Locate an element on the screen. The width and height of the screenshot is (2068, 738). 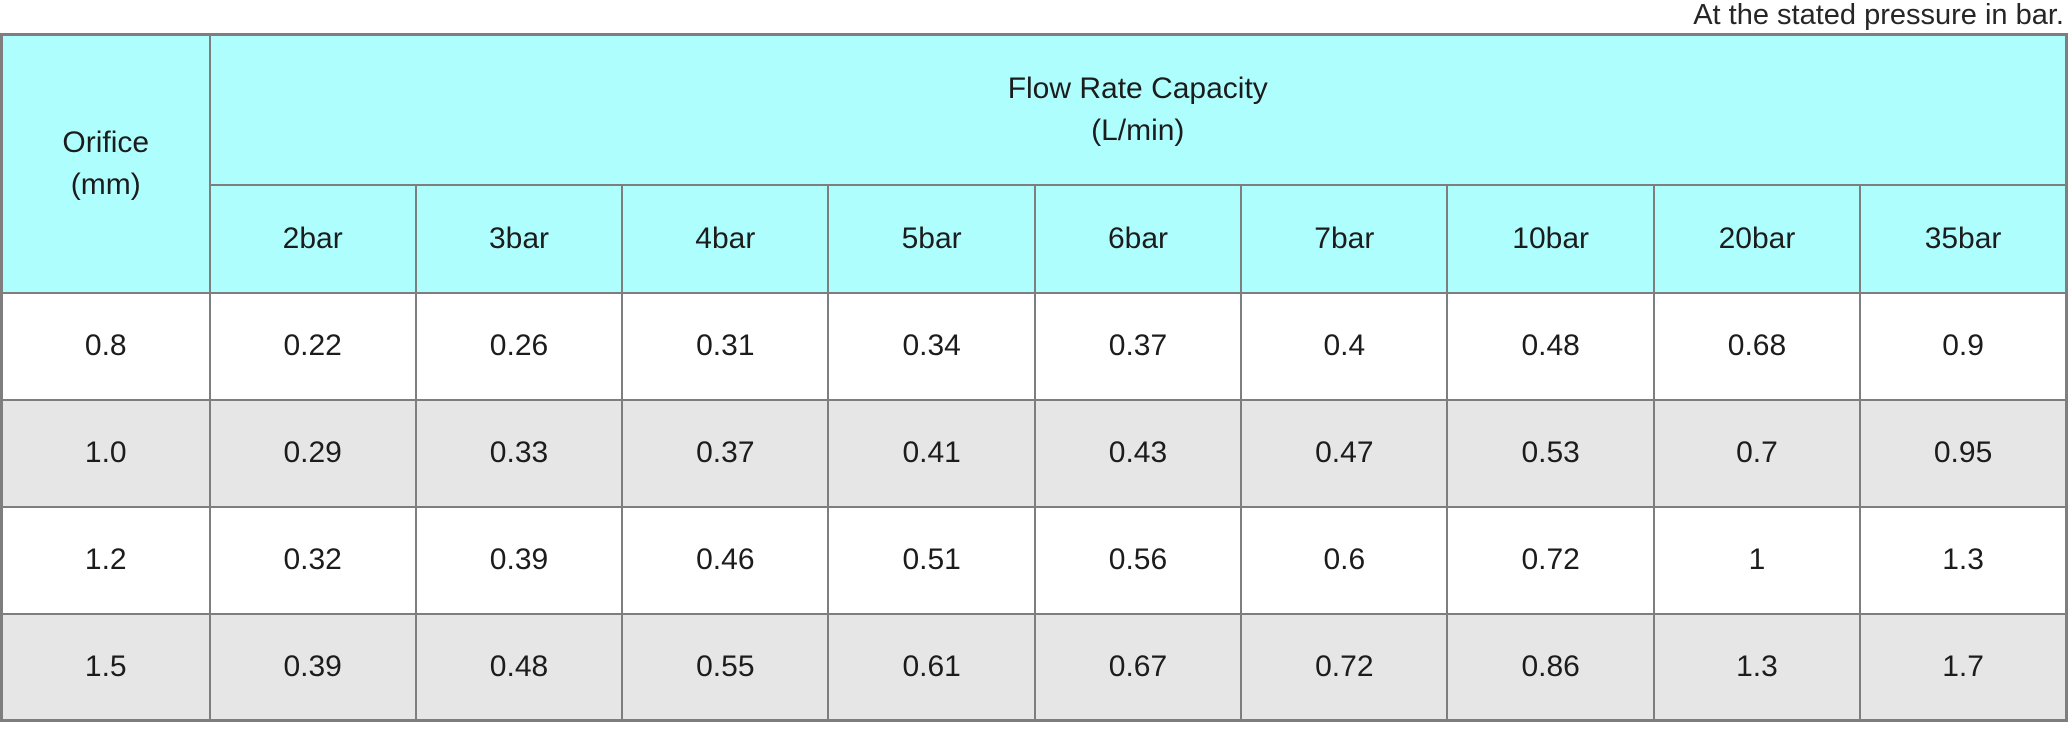
orifice-value: 1.5 is located at coordinates (105, 667).